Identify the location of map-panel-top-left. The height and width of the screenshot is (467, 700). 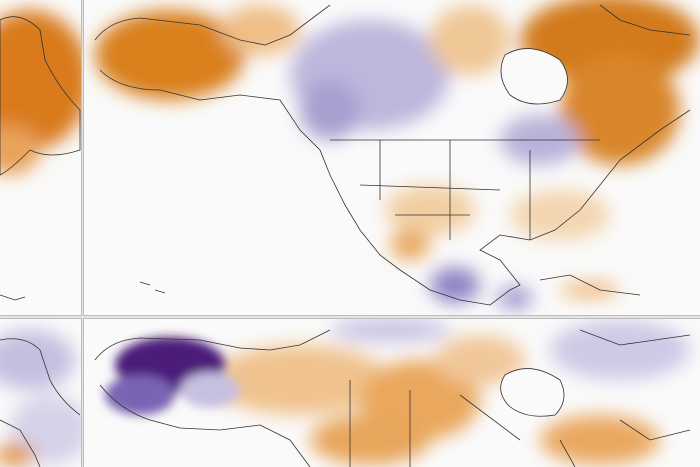
(40, 157).